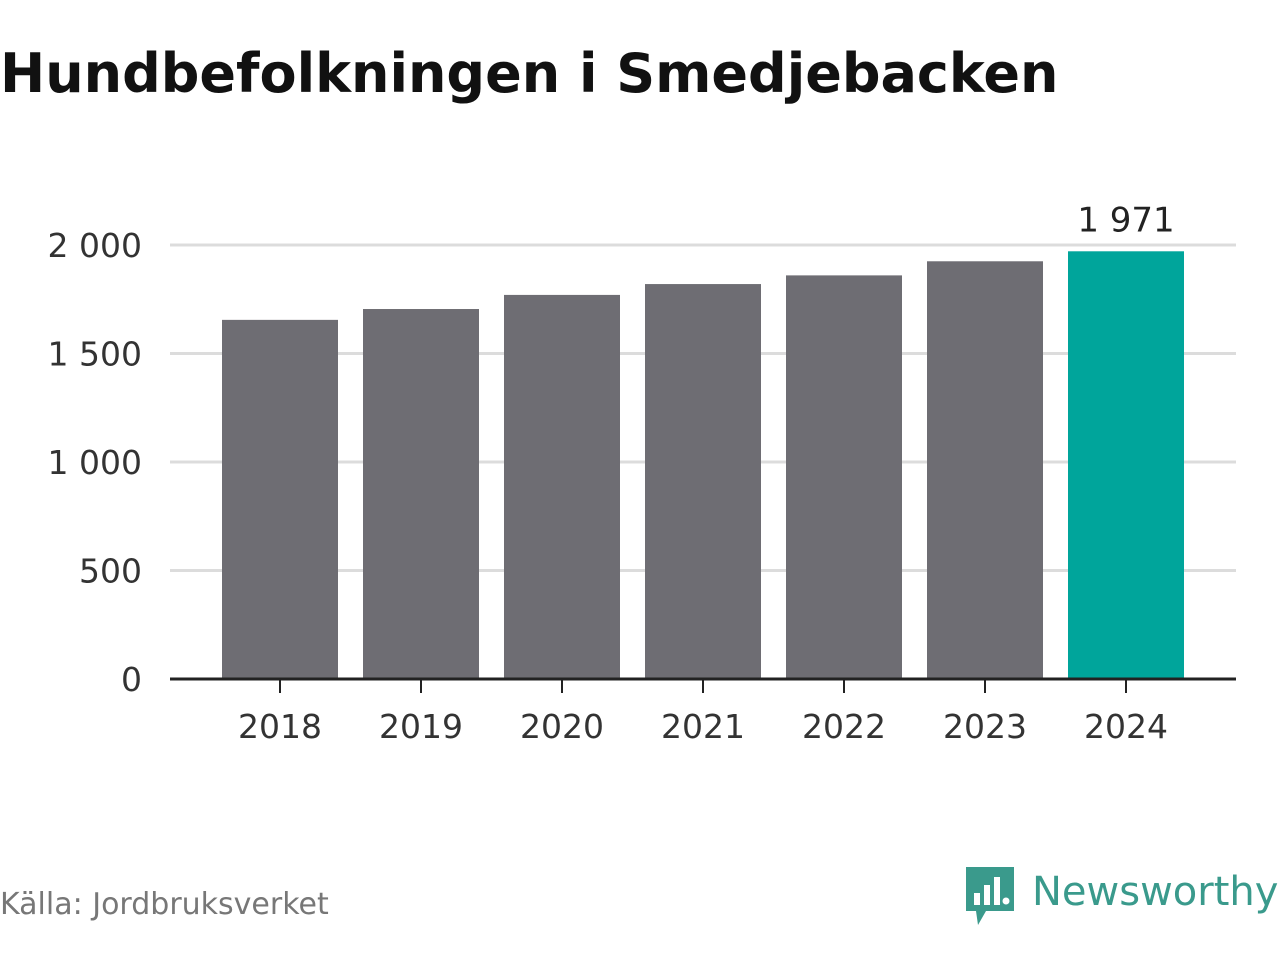 Image resolution: width=1280 pixels, height=960 pixels. I want to click on y-tick-label: 1 000, so click(95, 462).